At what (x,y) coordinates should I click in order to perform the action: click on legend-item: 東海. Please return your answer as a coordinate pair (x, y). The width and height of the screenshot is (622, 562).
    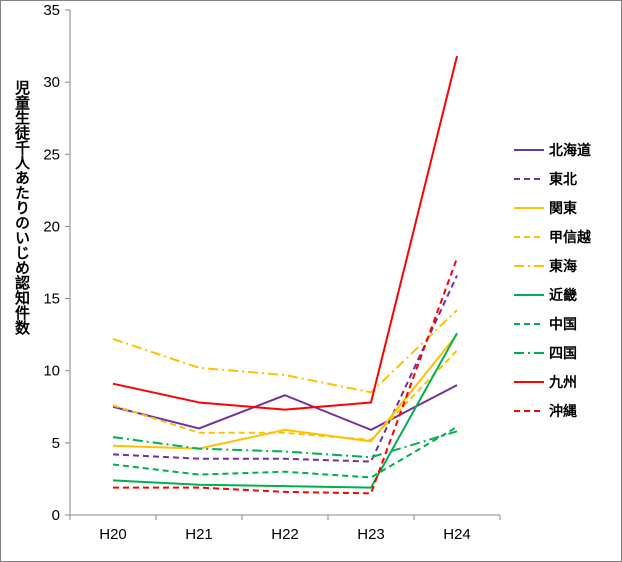
    Looking at the image, I should click on (566, 270).